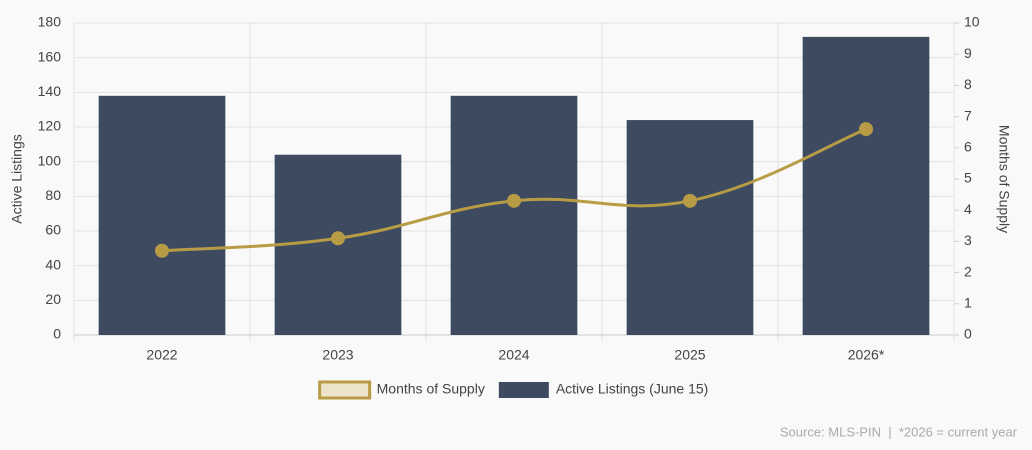 This screenshot has height=450, width=1032. Describe the element at coordinates (53, 230) in the screenshot. I see `y-tick-label: 60` at that location.